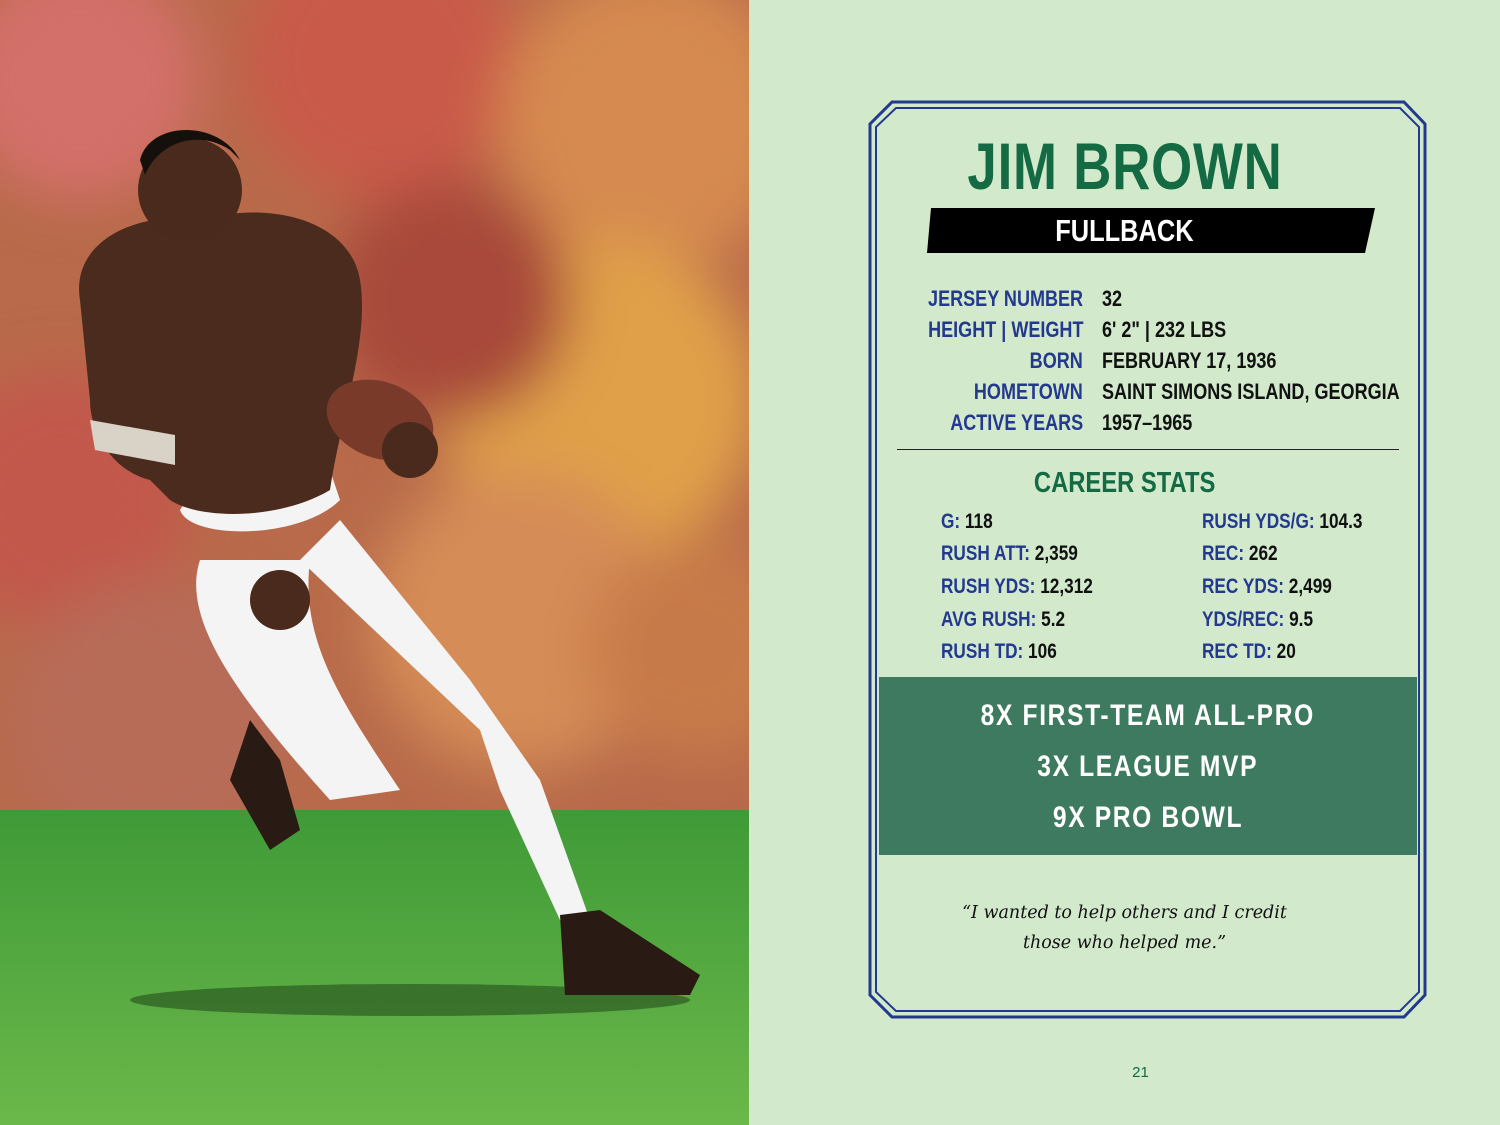 Image resolution: width=1500 pixels, height=1125 pixels. Describe the element at coordinates (1124, 913) in the screenshot. I see `quote-line: “I wanted to help others and I credit` at that location.